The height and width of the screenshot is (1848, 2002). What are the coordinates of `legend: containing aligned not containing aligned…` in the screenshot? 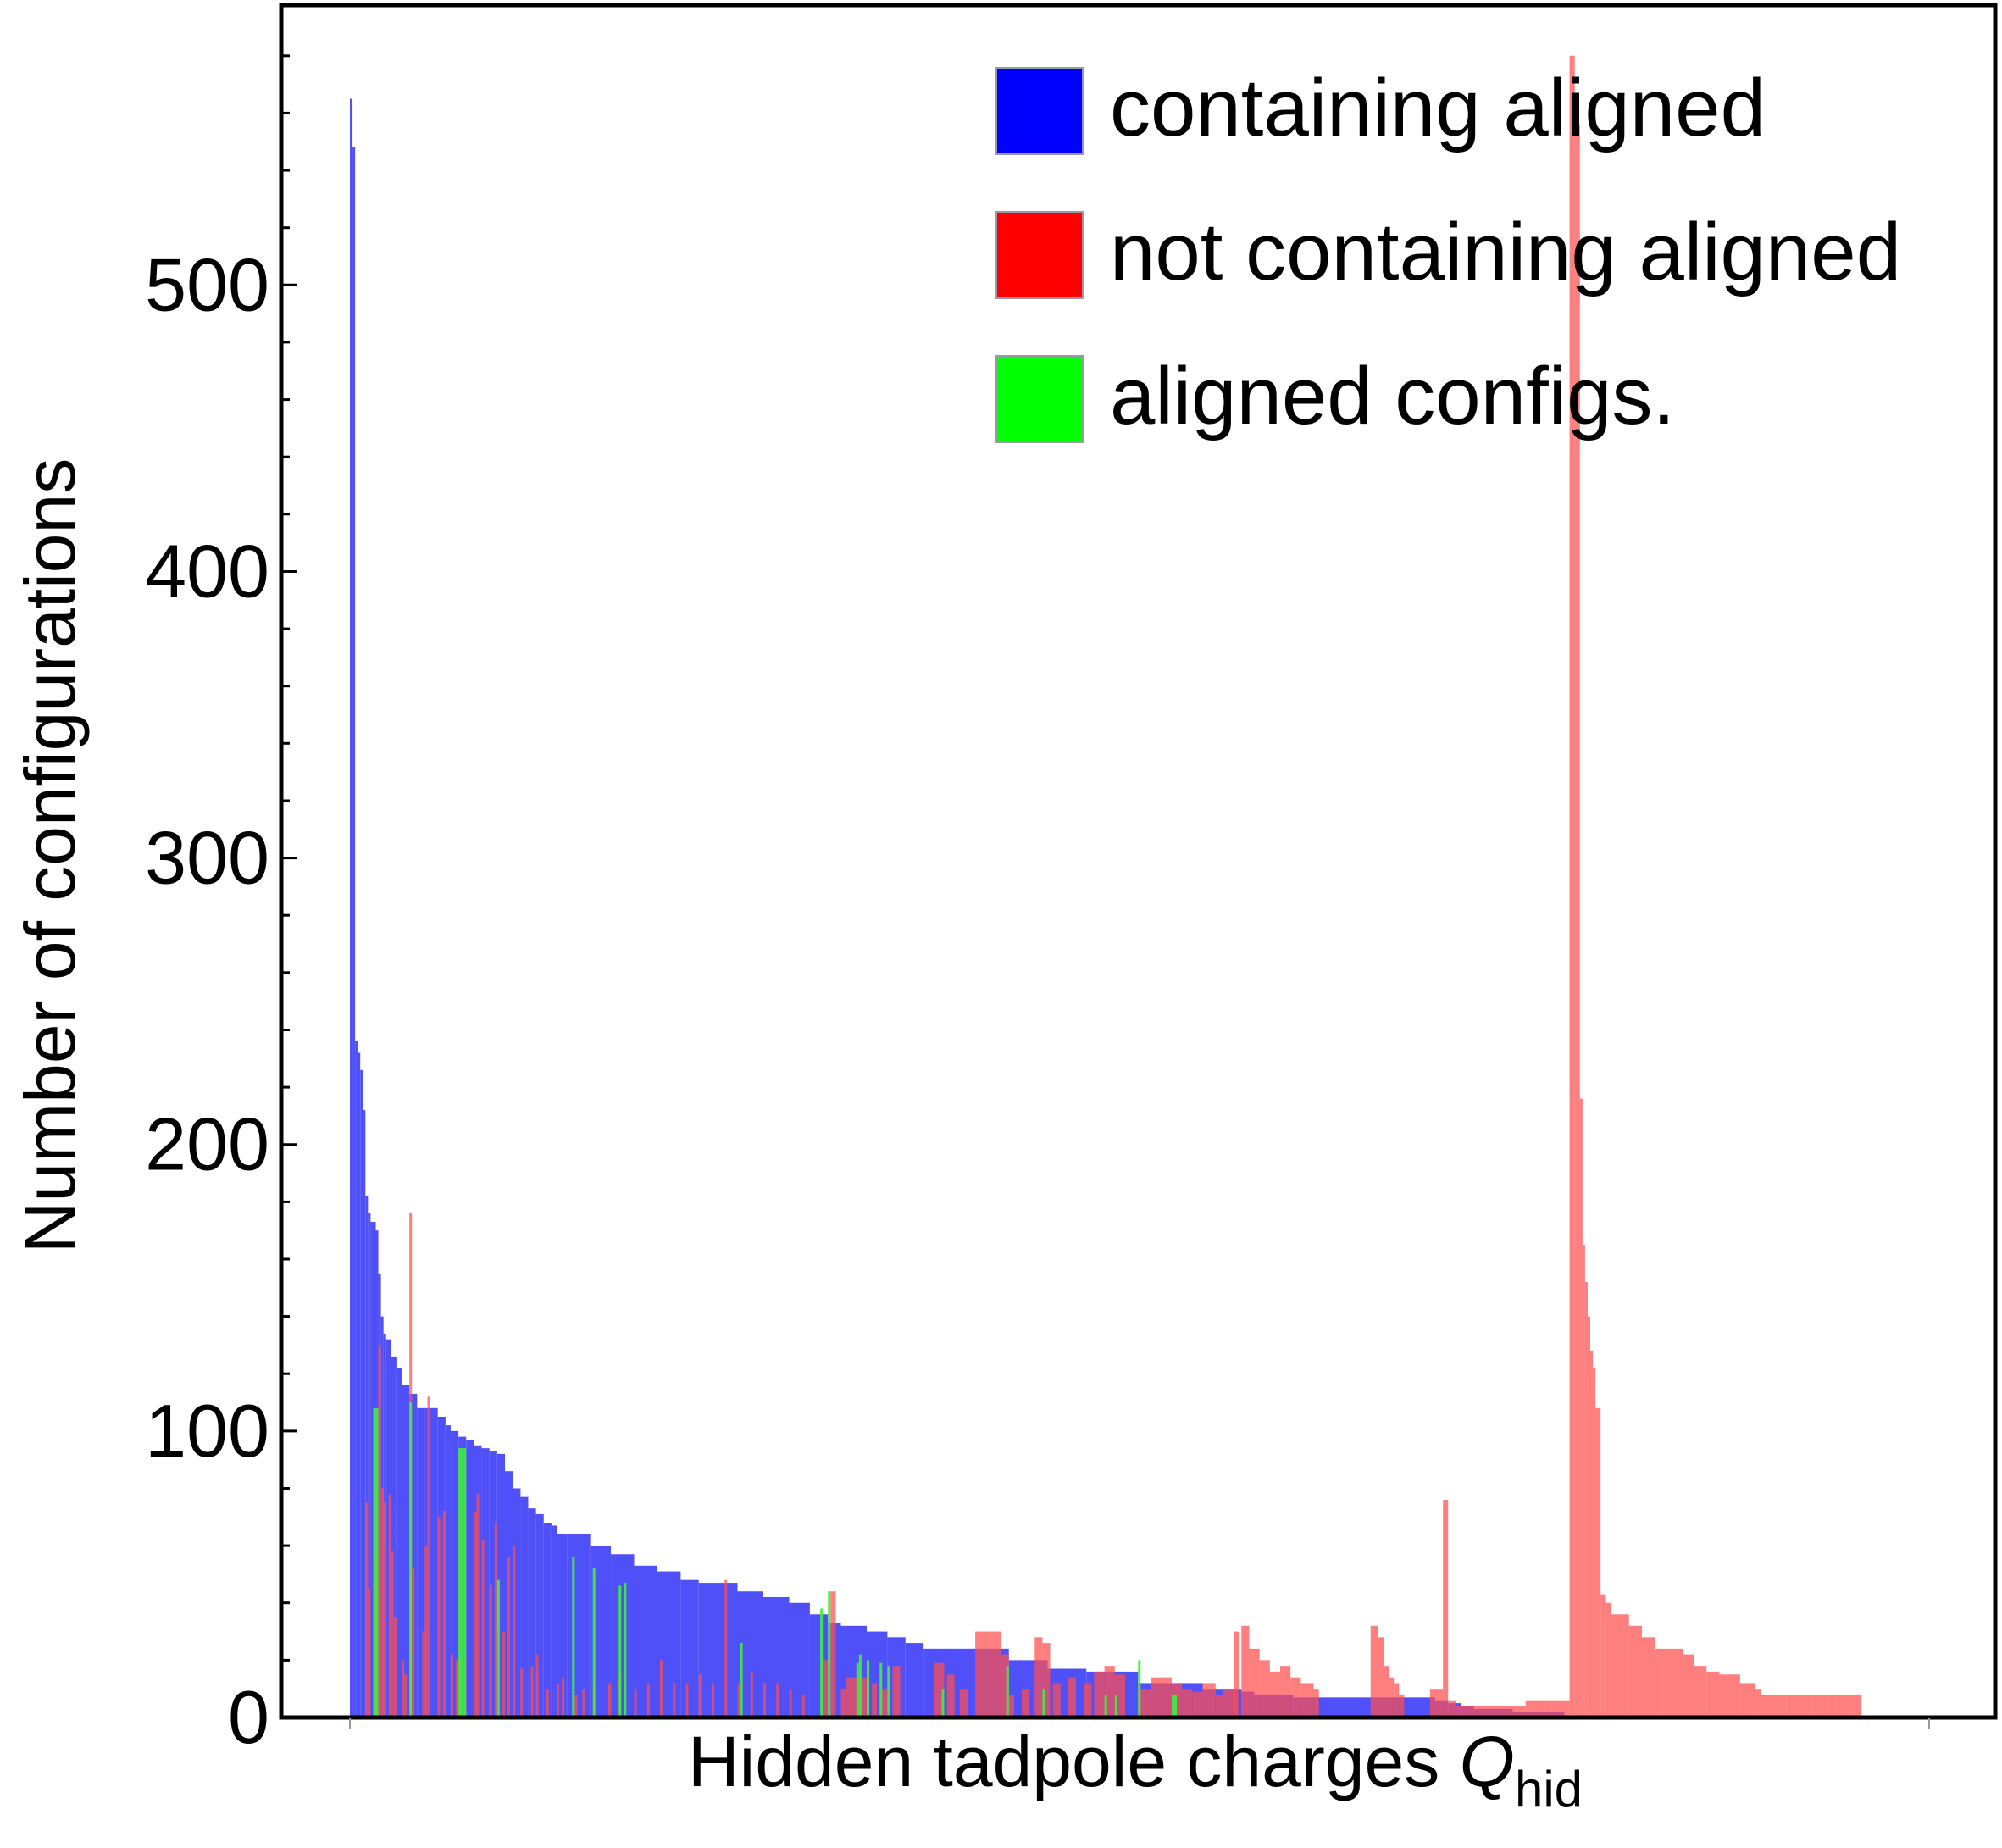 It's located at (1448, 253).